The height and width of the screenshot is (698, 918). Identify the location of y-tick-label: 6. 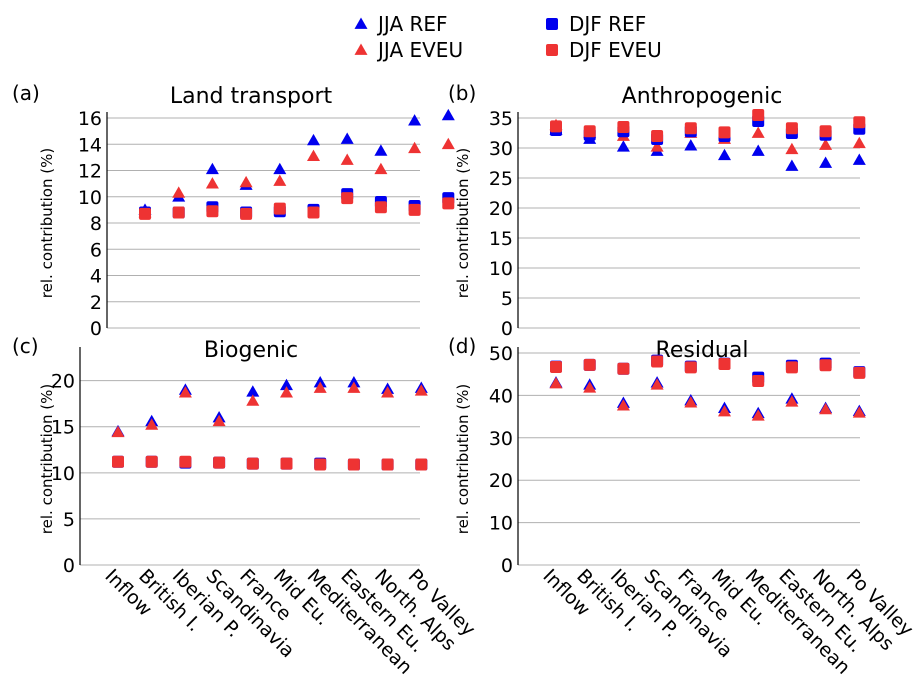
(96, 250).